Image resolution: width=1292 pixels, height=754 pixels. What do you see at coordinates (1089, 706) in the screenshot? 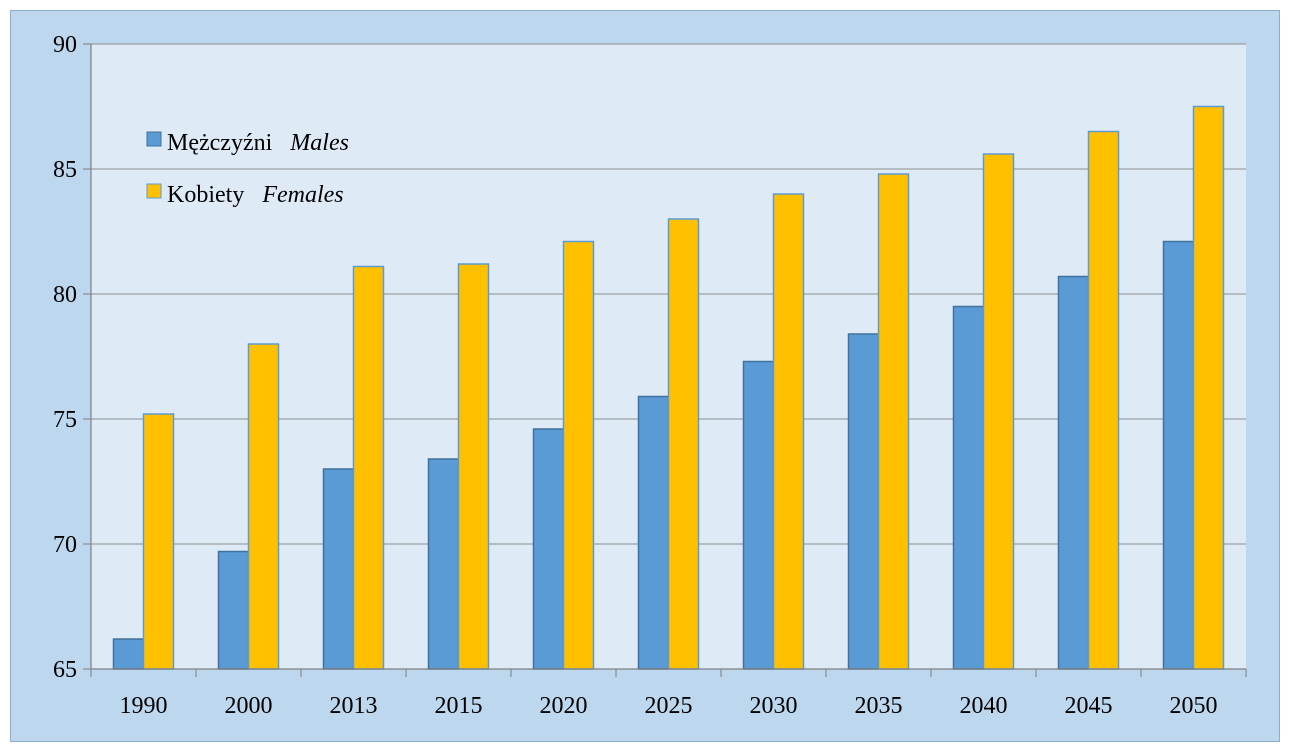
I see `x-tick-label: 2045` at bounding box center [1089, 706].